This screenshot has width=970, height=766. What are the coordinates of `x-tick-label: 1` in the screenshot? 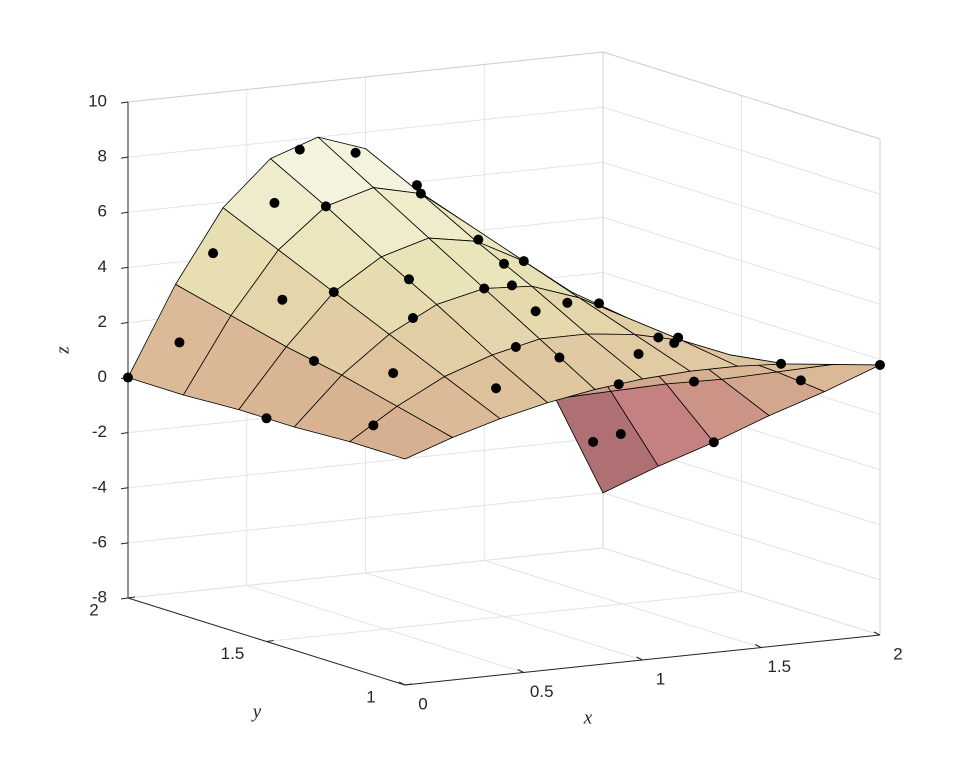 It's located at (660, 678).